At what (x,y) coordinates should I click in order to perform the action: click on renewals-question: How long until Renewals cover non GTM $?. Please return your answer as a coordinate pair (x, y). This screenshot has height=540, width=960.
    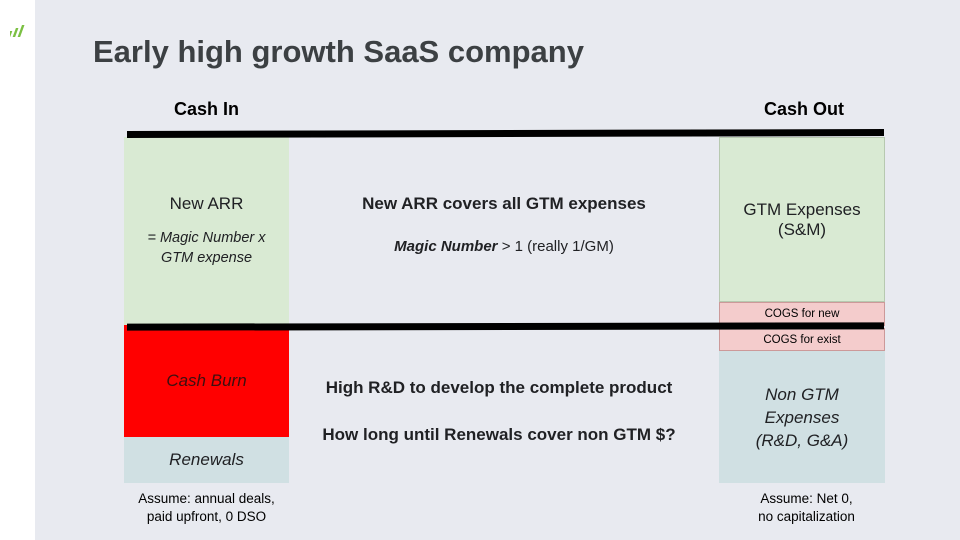
    Looking at the image, I should click on (499, 434).